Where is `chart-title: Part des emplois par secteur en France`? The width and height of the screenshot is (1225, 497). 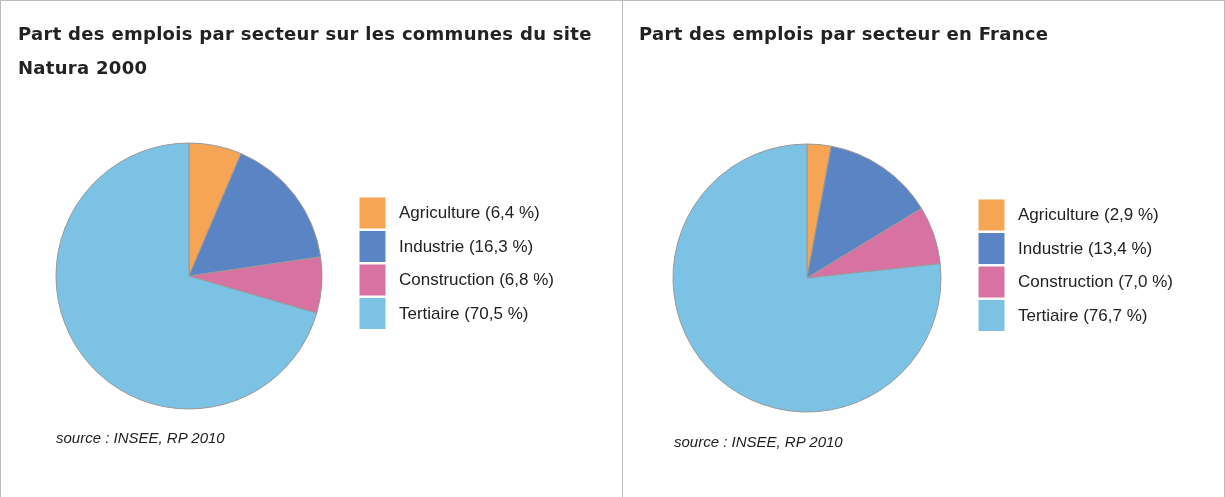 chart-title: Part des emplois par secteur en France is located at coordinates (844, 34).